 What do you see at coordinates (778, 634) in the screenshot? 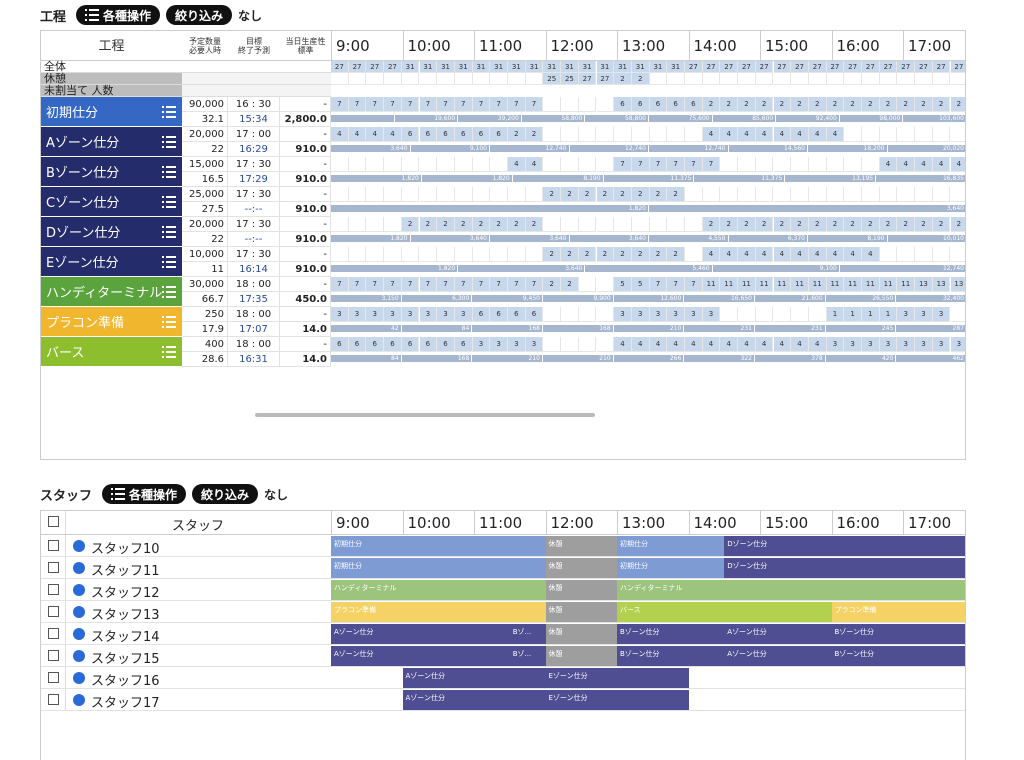
I see `schedule-block: Aゾーン仕分` at bounding box center [778, 634].